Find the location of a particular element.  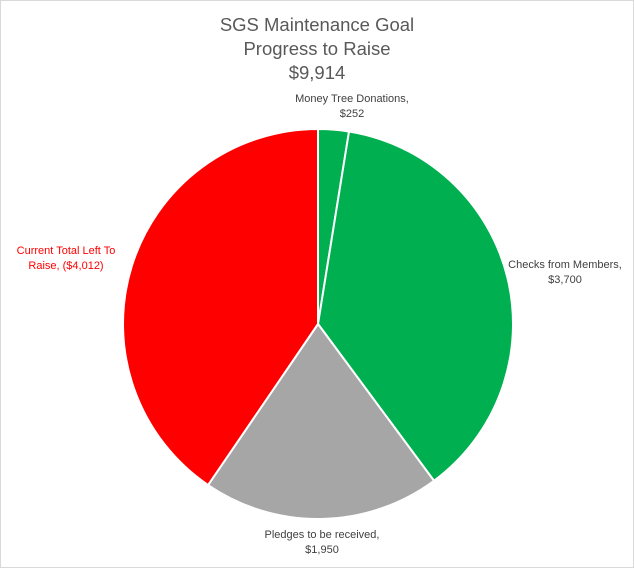

data-label-checks-name: Checks from Members, is located at coordinates (565, 265).